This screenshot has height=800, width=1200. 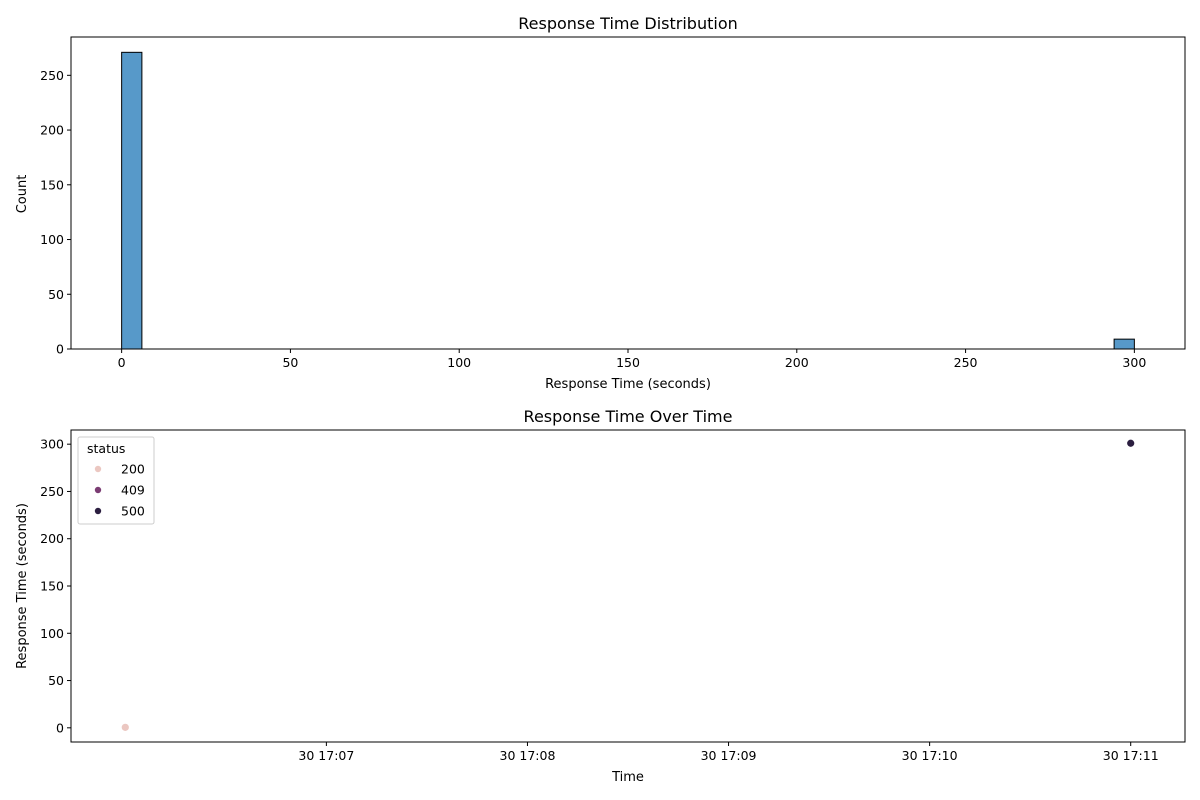 I want to click on x-tick-label: 150, so click(x=628, y=362).